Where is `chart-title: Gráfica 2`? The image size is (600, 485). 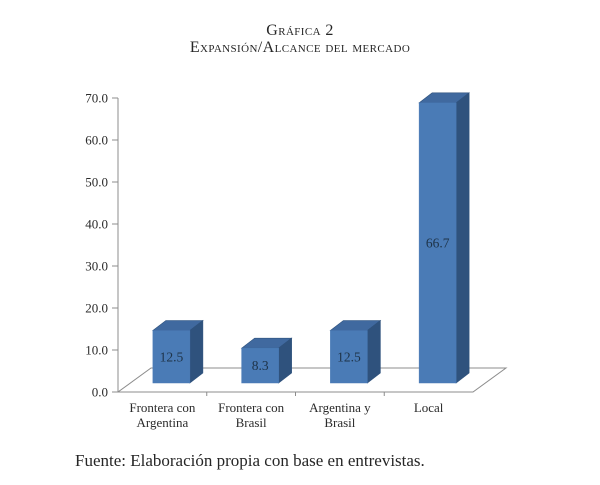 chart-title: Gráfica 2 is located at coordinates (300, 30).